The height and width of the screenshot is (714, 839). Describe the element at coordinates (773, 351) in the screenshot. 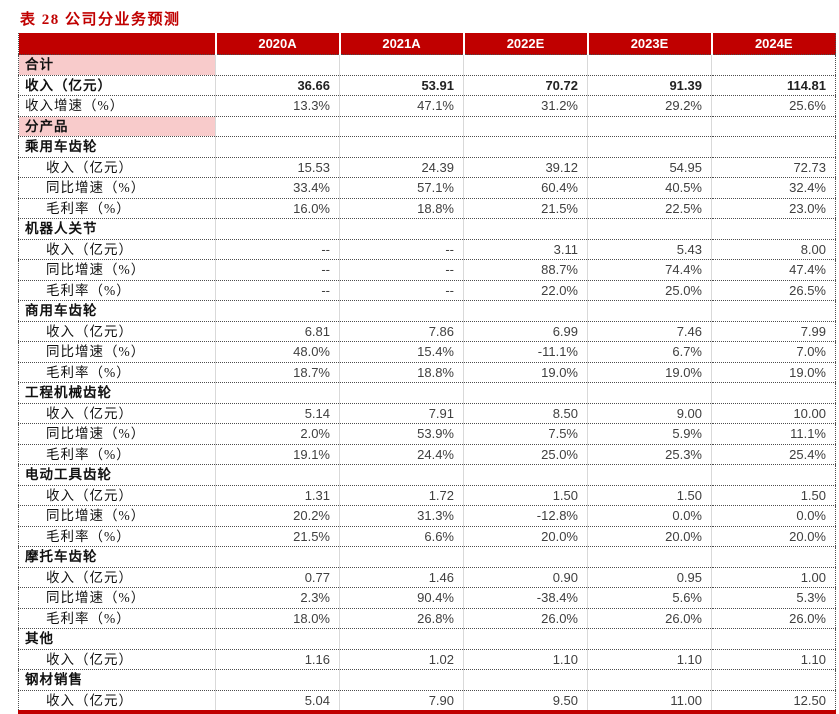

I see `cell-value: 7.0%` at that location.